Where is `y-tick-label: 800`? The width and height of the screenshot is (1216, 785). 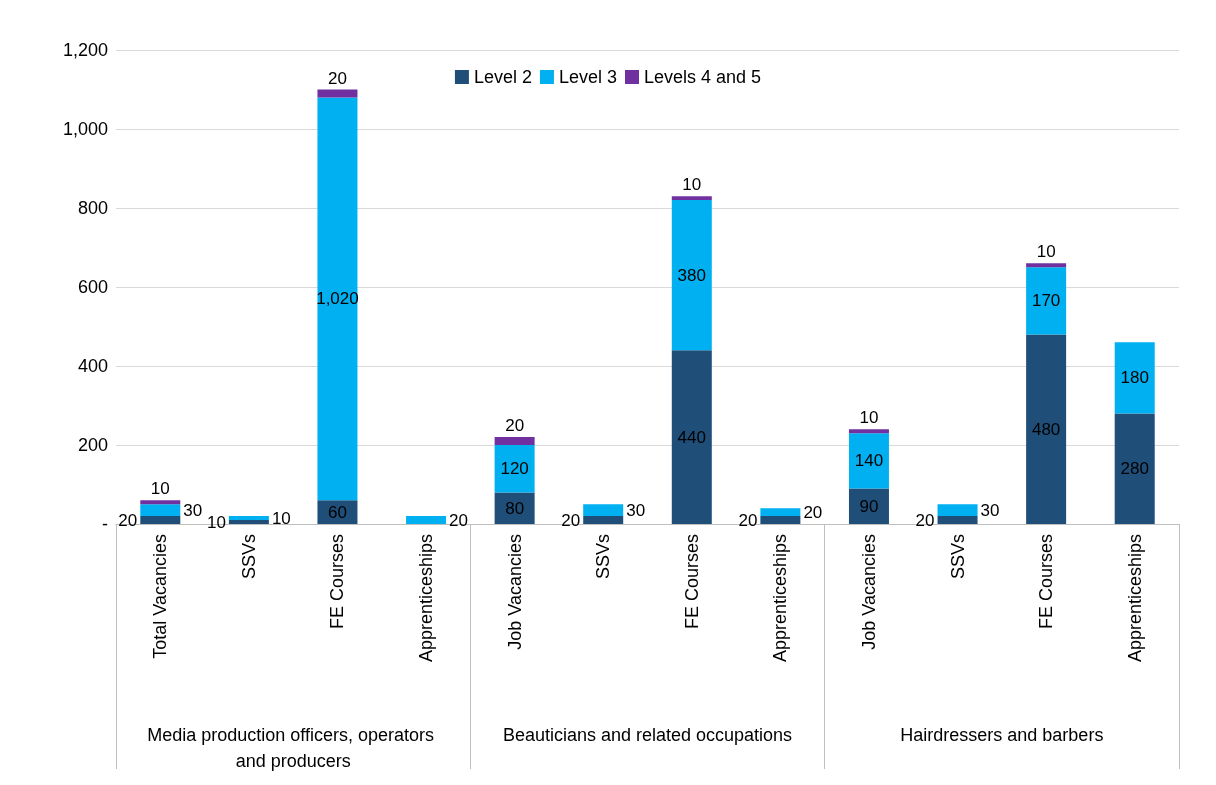
y-tick-label: 800 is located at coordinates (92, 208).